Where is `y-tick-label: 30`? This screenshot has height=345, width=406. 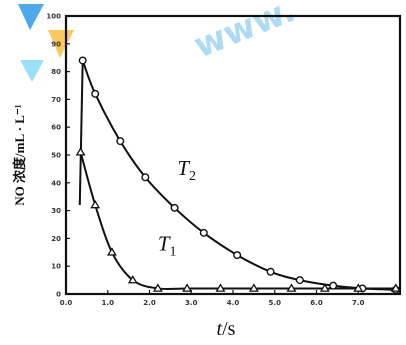
y-tick-label: 30 is located at coordinates (56, 211).